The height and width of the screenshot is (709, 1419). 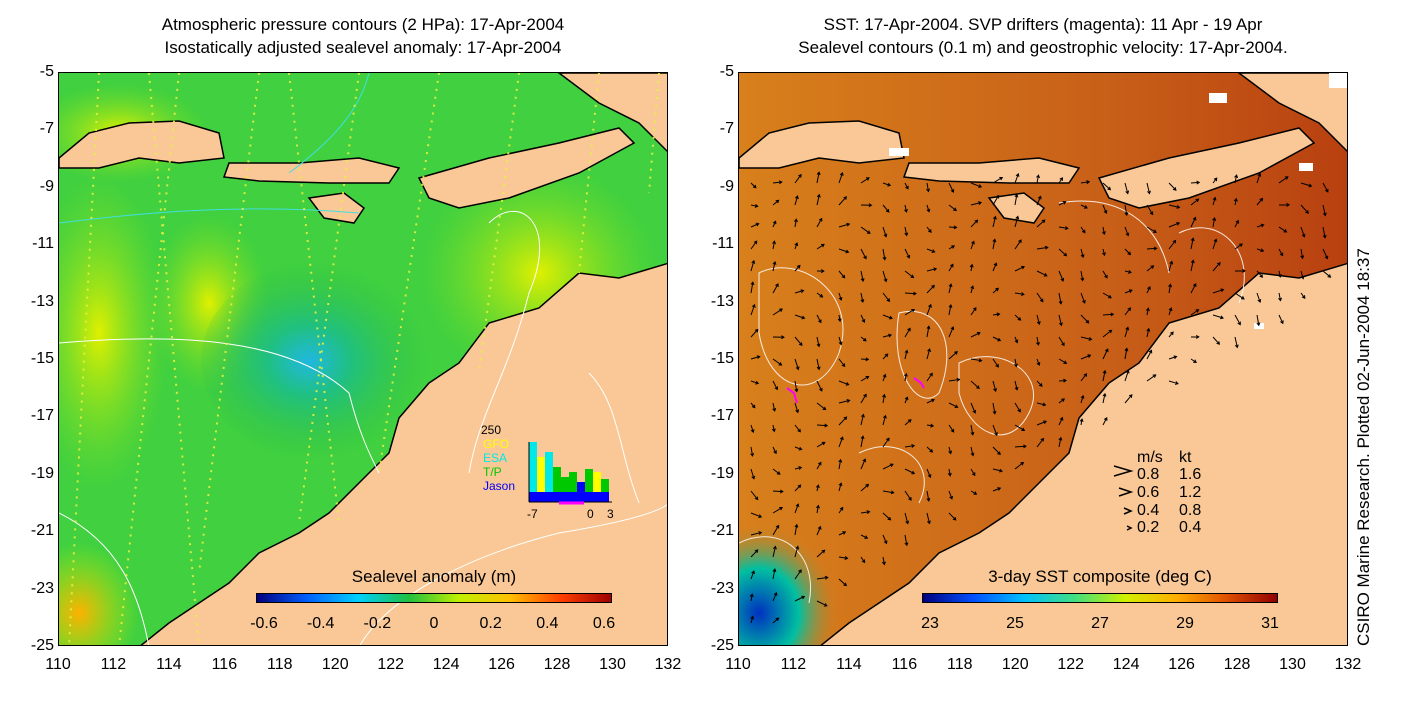 I want to click on sealevel-colorbar, so click(x=434, y=598).